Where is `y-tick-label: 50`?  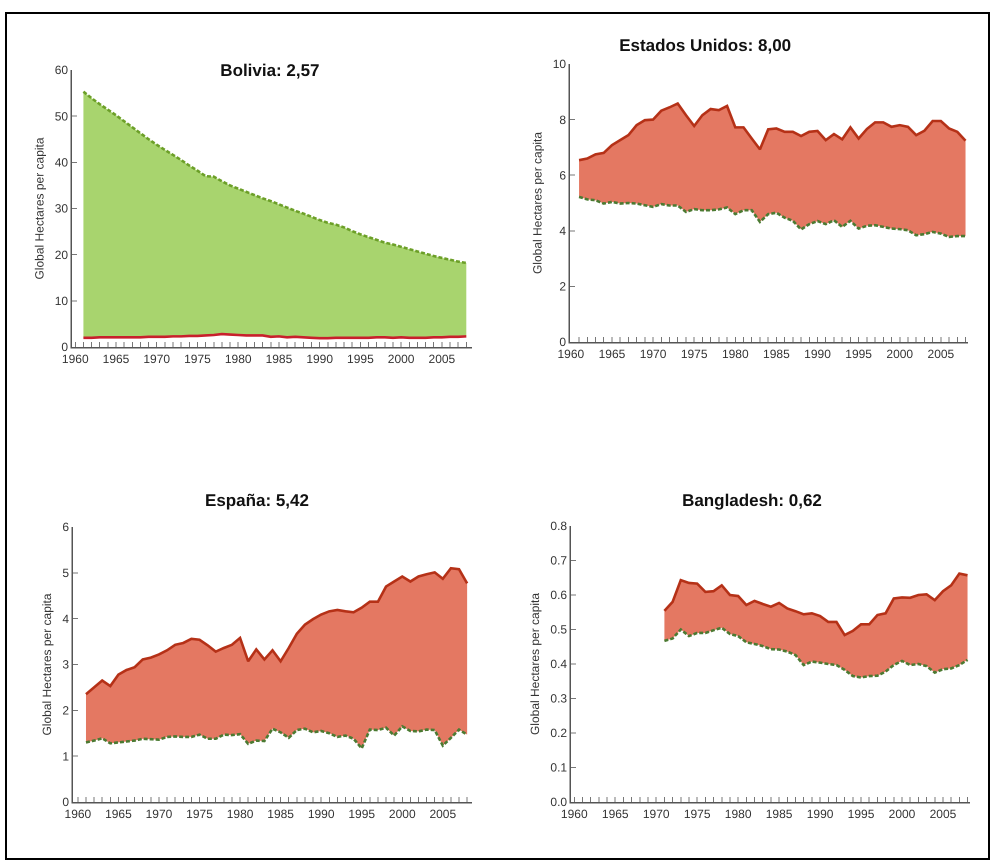
y-tick-label: 50 is located at coordinates (61, 116).